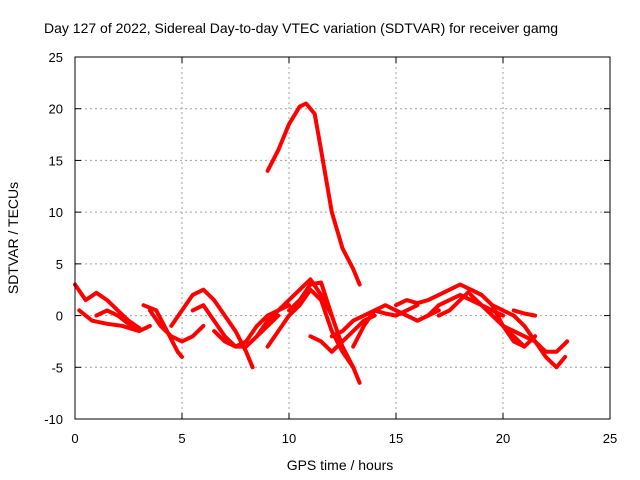  Describe the element at coordinates (313, 194) in the screenshot. I see `series-satellite-peak` at that location.